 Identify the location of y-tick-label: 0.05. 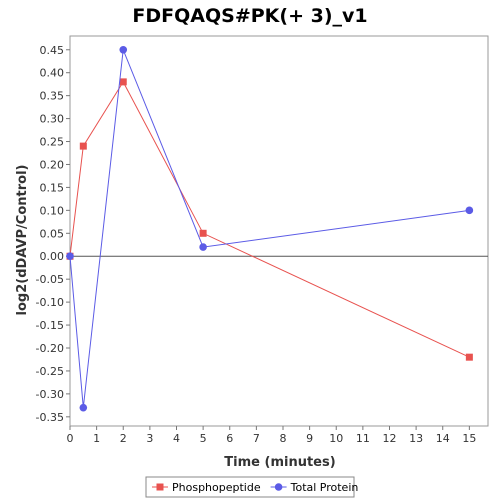
(52, 233).